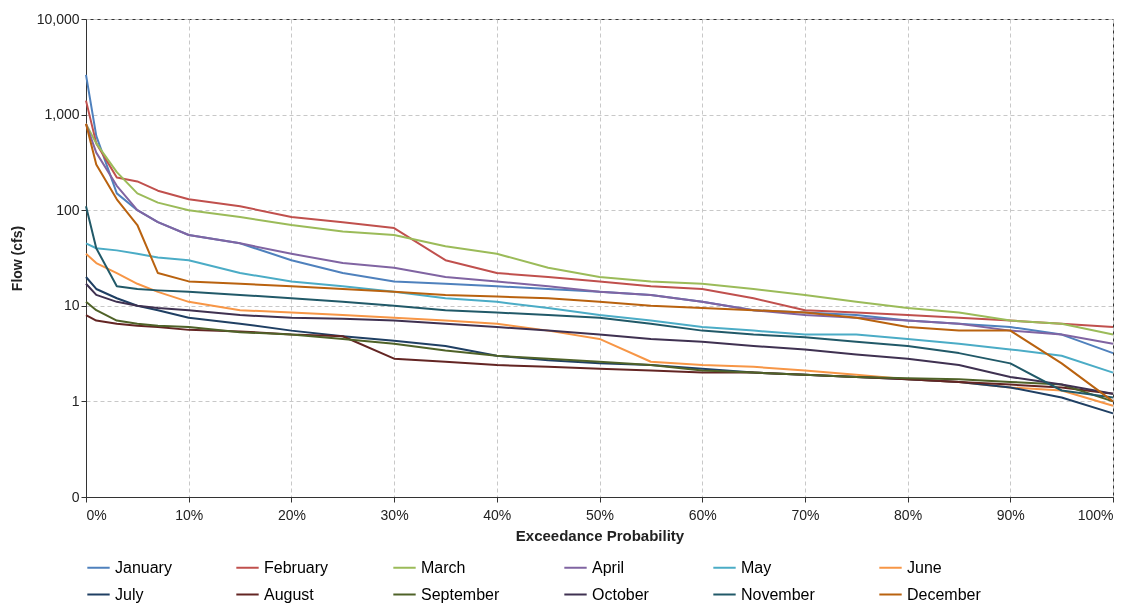  I want to click on y-axis-title: Flow (cfs), so click(16, 258).